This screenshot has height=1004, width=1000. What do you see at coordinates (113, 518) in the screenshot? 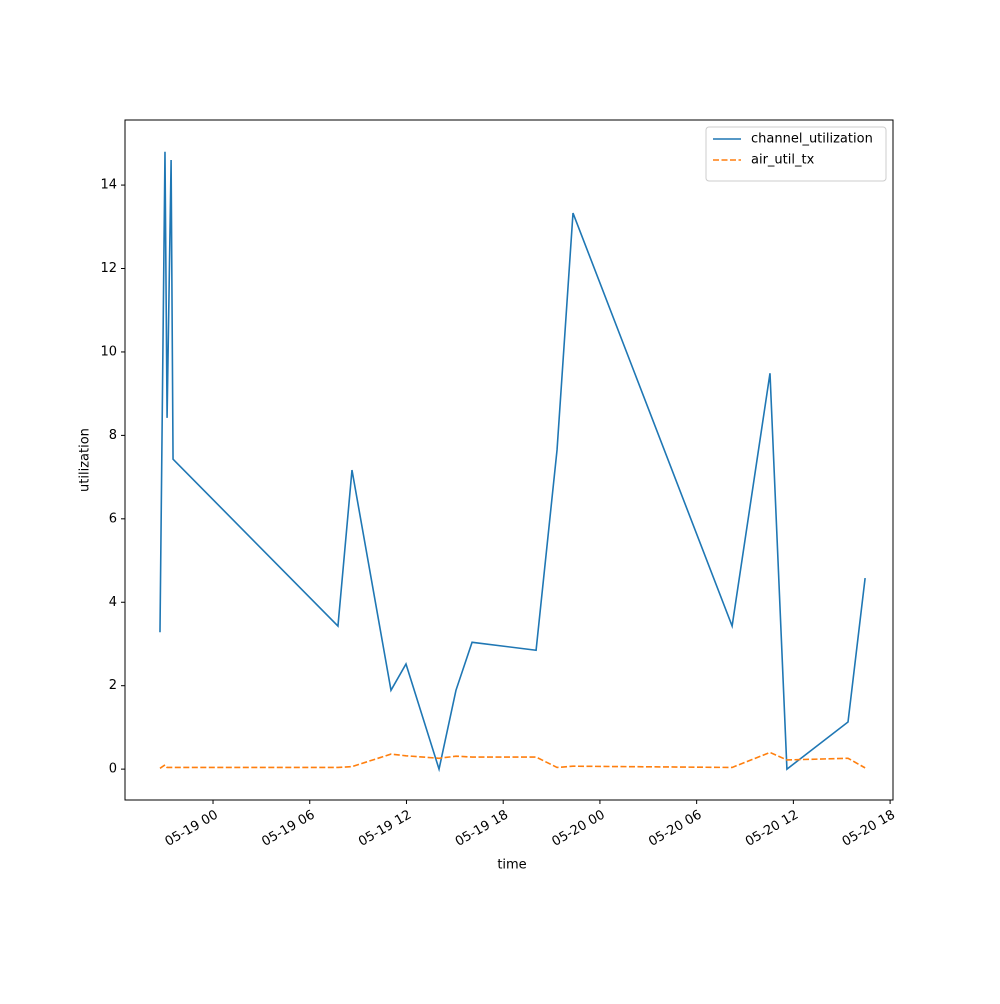
I see `y-tick-label: 6` at bounding box center [113, 518].